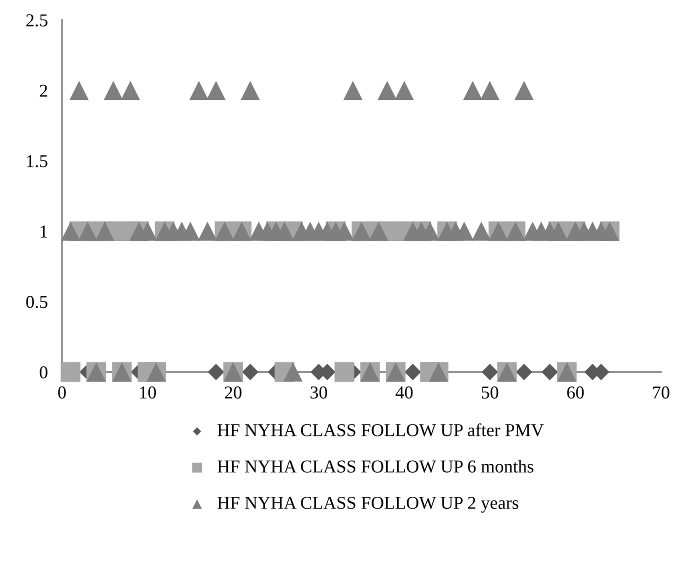 Image resolution: width=678 pixels, height=561 pixels. I want to click on legend-label: HF NYHA CLASS FOLLOW UP 6 months, so click(375, 466).